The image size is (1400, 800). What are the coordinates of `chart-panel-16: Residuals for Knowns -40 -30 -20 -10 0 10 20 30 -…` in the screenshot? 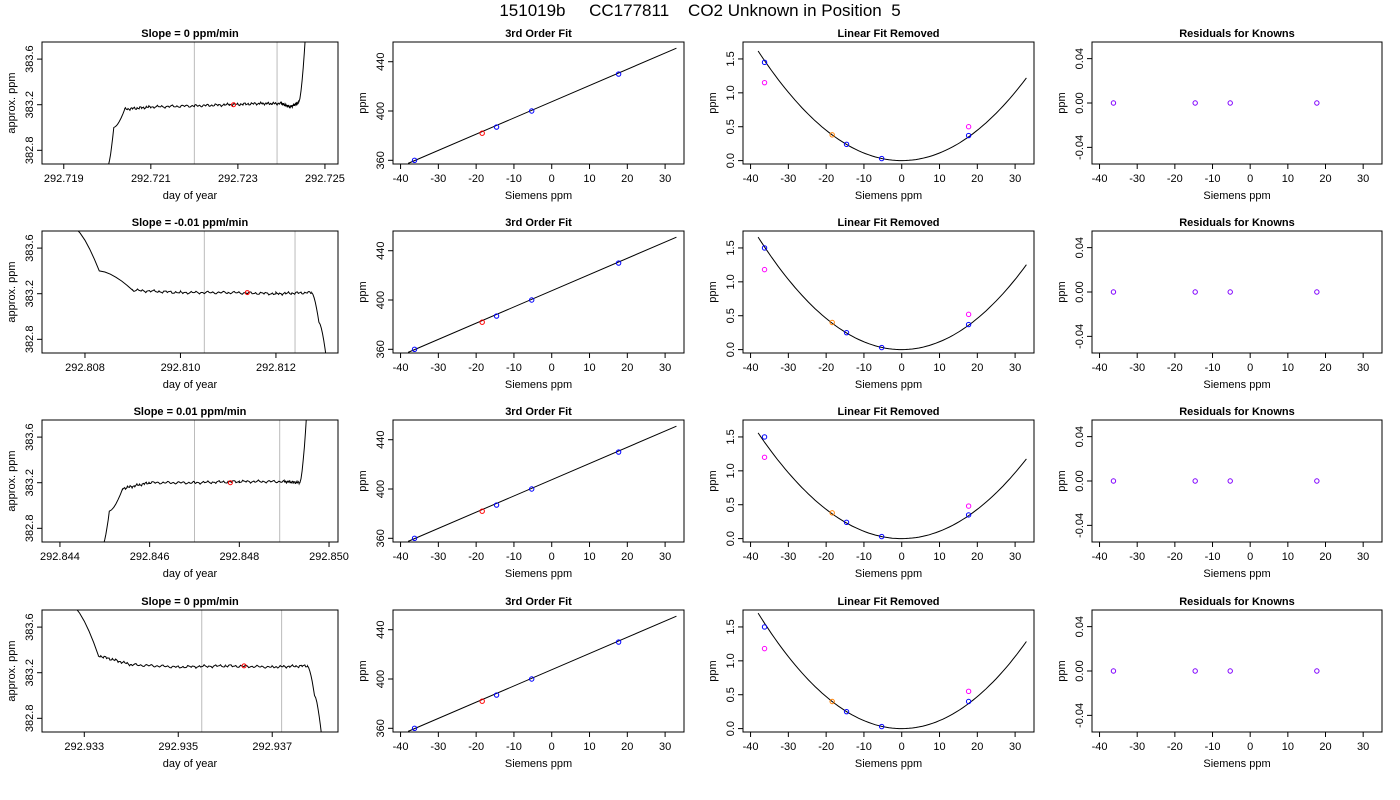 It's located at (1219, 683).